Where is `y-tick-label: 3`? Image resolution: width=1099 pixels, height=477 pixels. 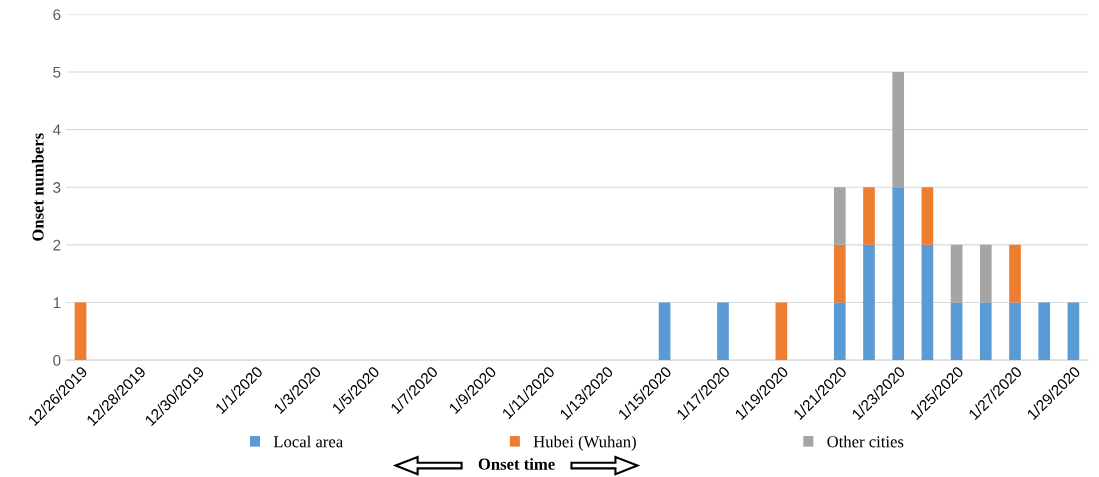
y-tick-label: 3 is located at coordinates (57, 187).